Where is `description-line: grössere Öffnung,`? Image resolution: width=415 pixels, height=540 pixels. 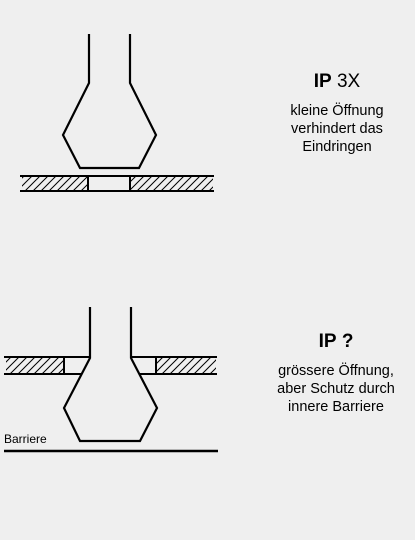 description-line: grössere Öffnung, is located at coordinates (336, 371).